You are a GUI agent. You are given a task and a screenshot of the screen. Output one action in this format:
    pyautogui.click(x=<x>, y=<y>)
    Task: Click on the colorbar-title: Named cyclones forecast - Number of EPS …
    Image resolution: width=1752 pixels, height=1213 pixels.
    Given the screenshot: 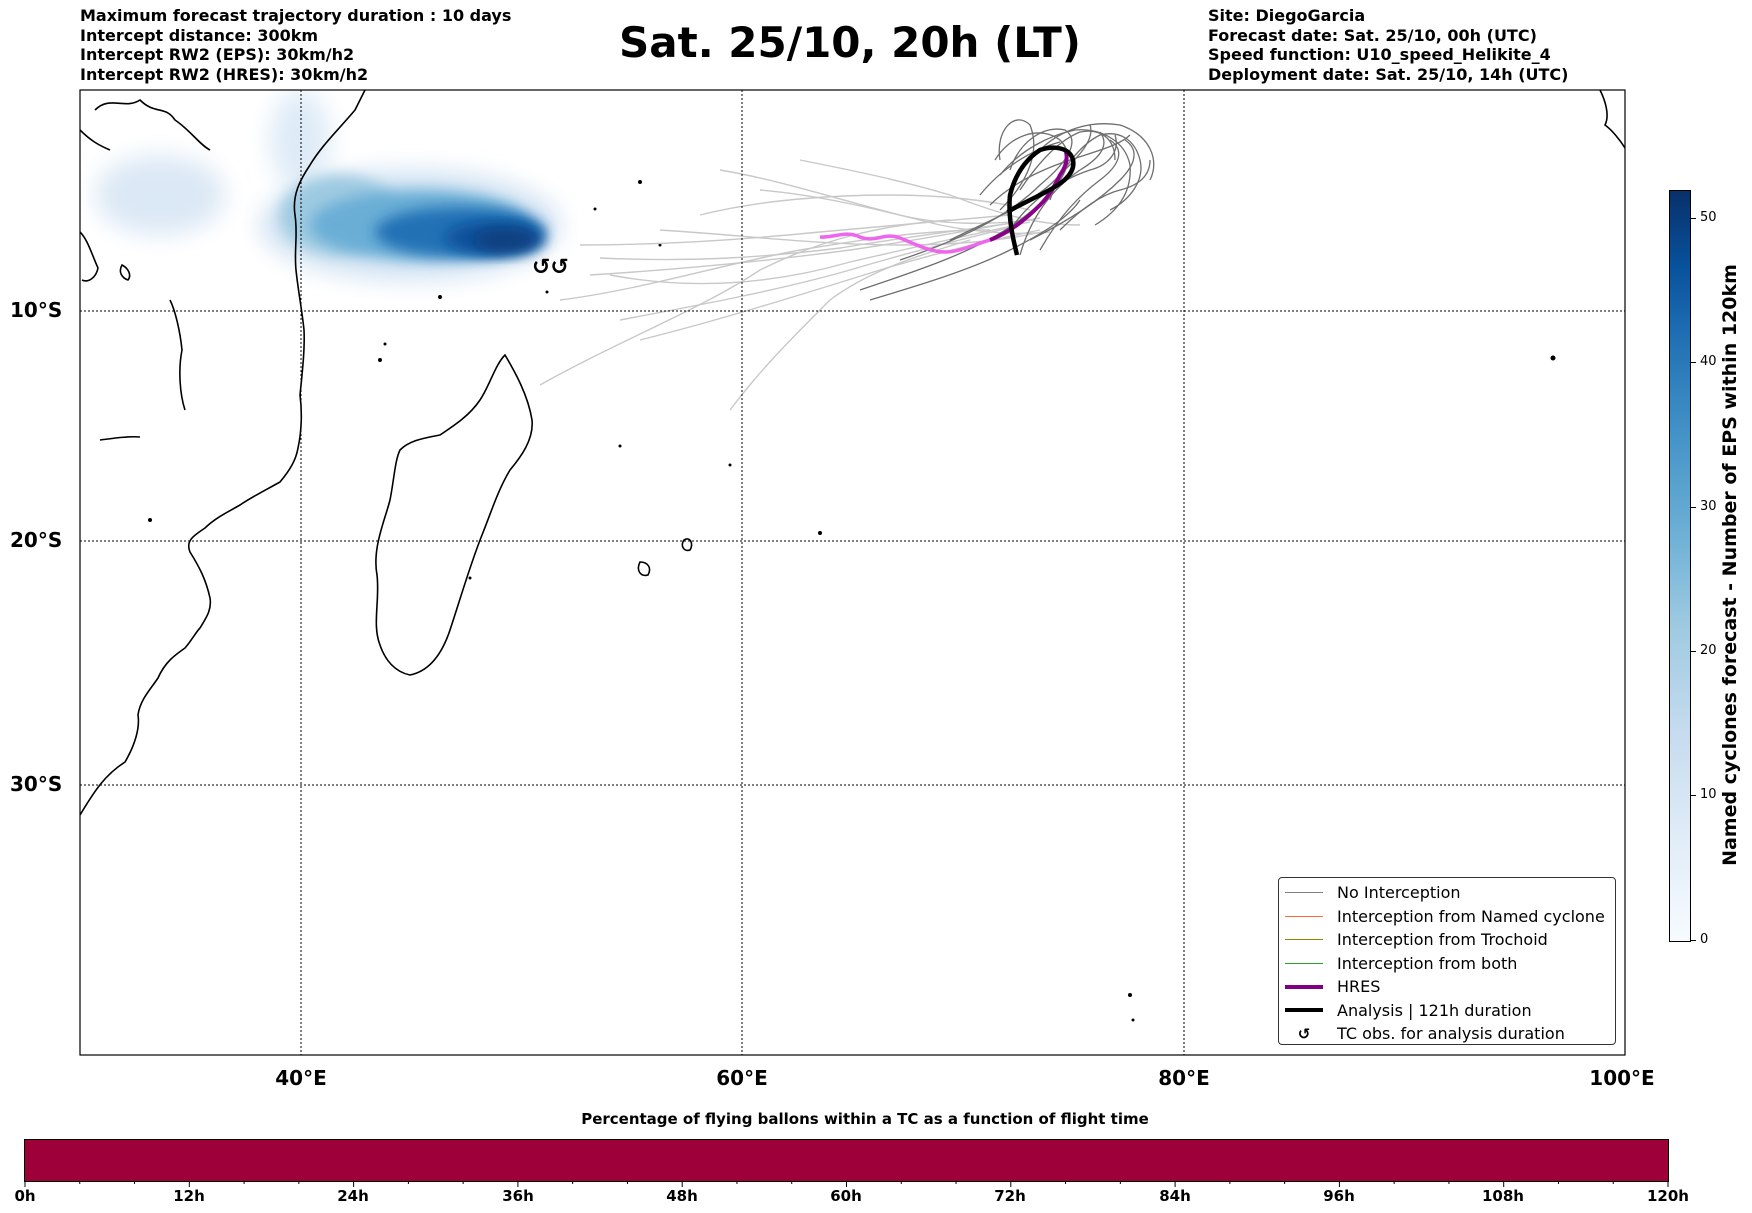 What is the action you would take?
    pyautogui.click(x=1730, y=565)
    